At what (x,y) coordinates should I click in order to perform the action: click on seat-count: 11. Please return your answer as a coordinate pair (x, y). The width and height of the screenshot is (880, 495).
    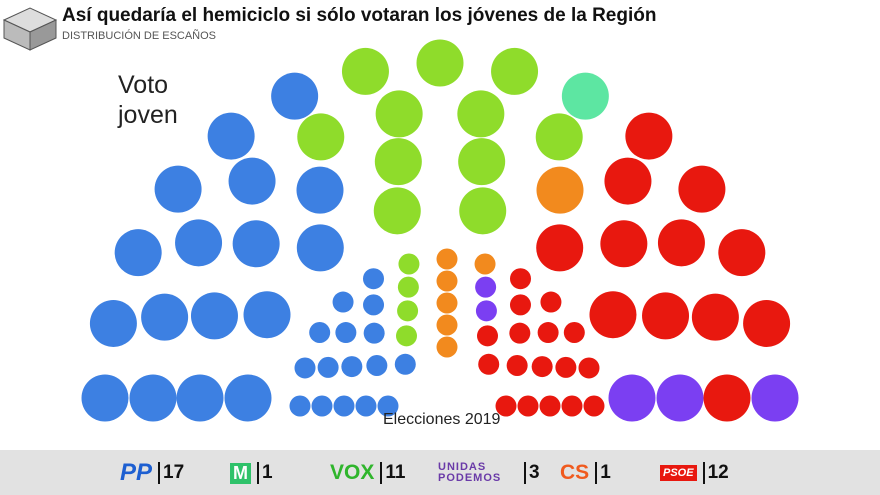
    Looking at the image, I should click on (392, 473).